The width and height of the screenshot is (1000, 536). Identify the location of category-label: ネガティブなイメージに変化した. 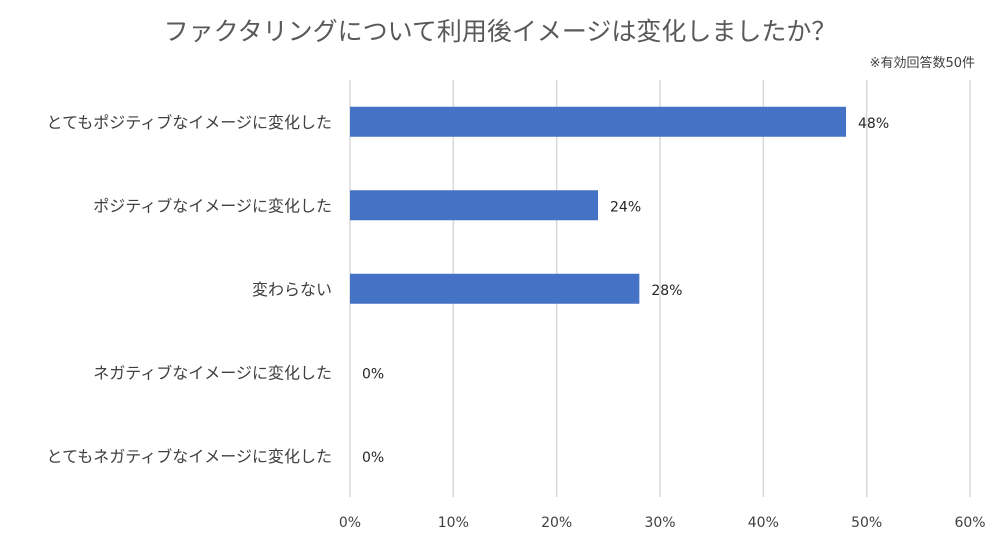
(212, 372).